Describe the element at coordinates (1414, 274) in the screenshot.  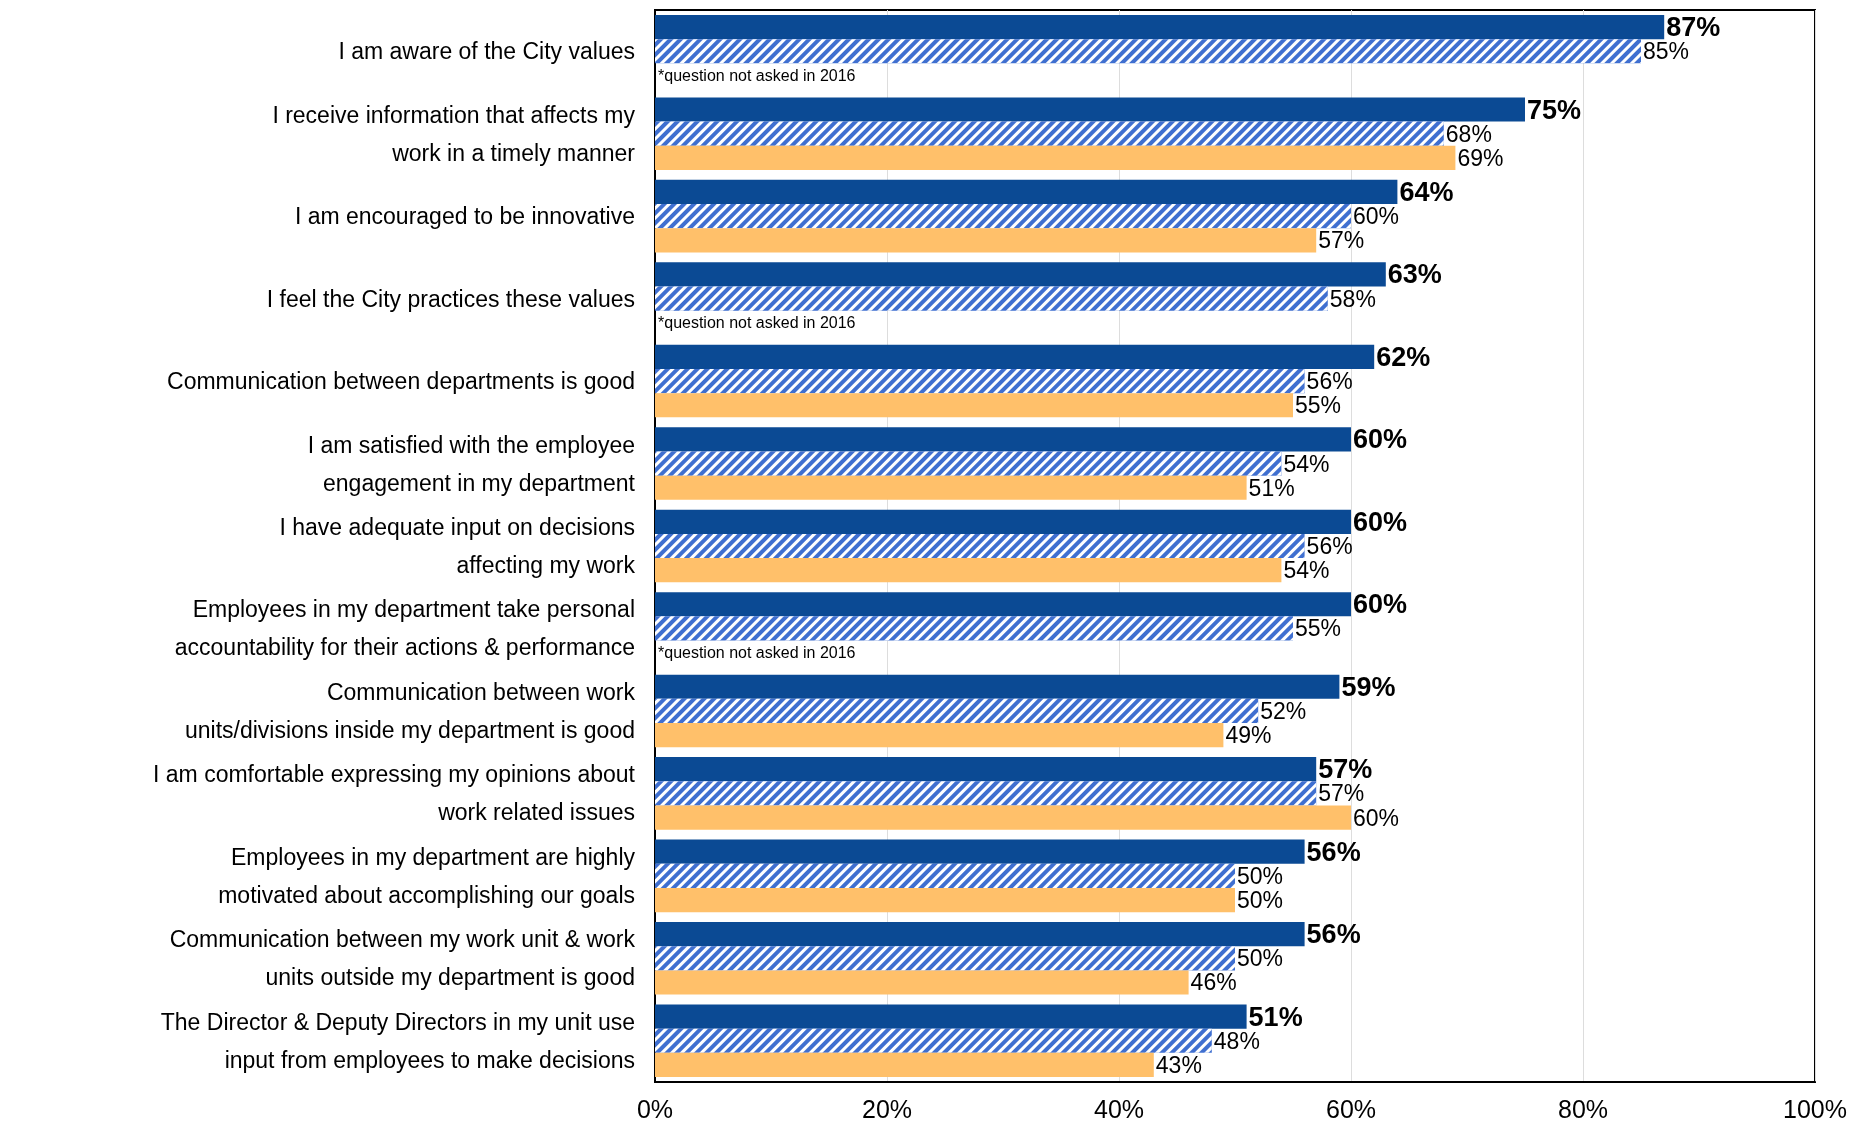
I see `data-label: 63%` at that location.